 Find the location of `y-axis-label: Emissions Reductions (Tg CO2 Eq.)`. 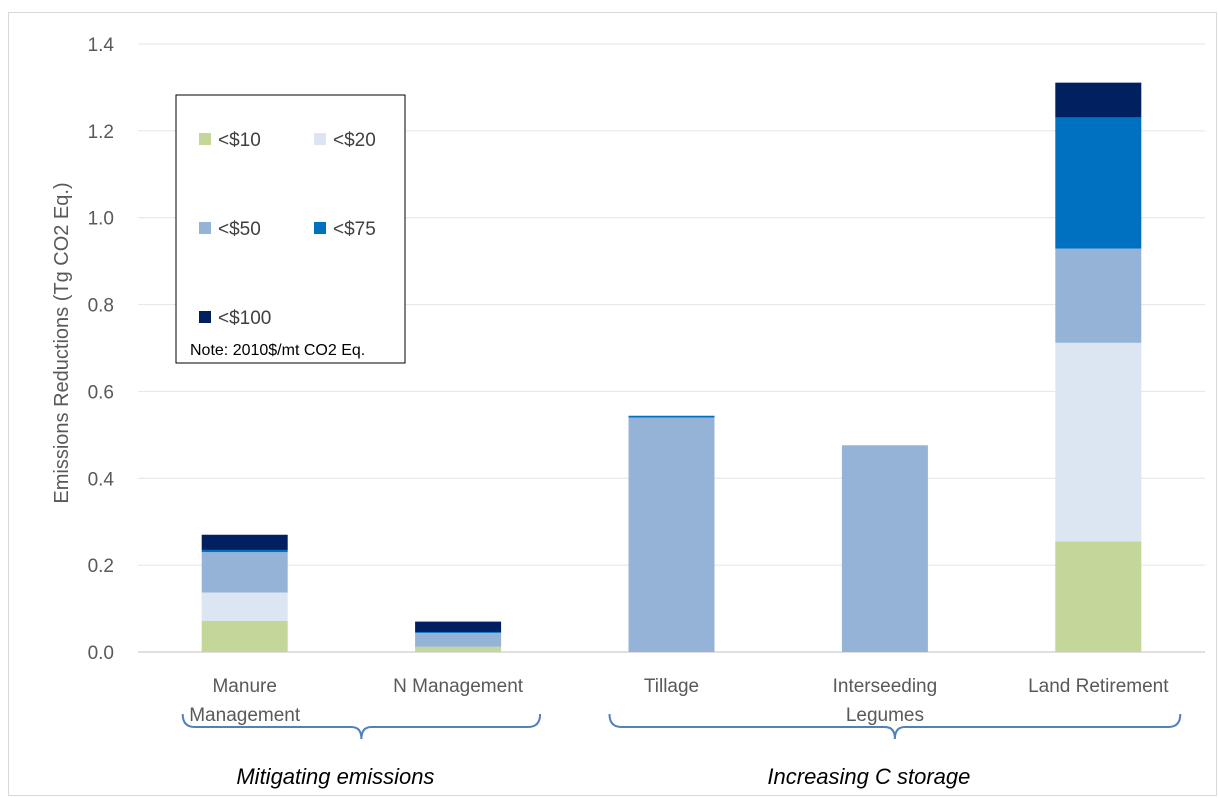

y-axis-label: Emissions Reductions (Tg CO2 Eq.) is located at coordinates (62, 342).